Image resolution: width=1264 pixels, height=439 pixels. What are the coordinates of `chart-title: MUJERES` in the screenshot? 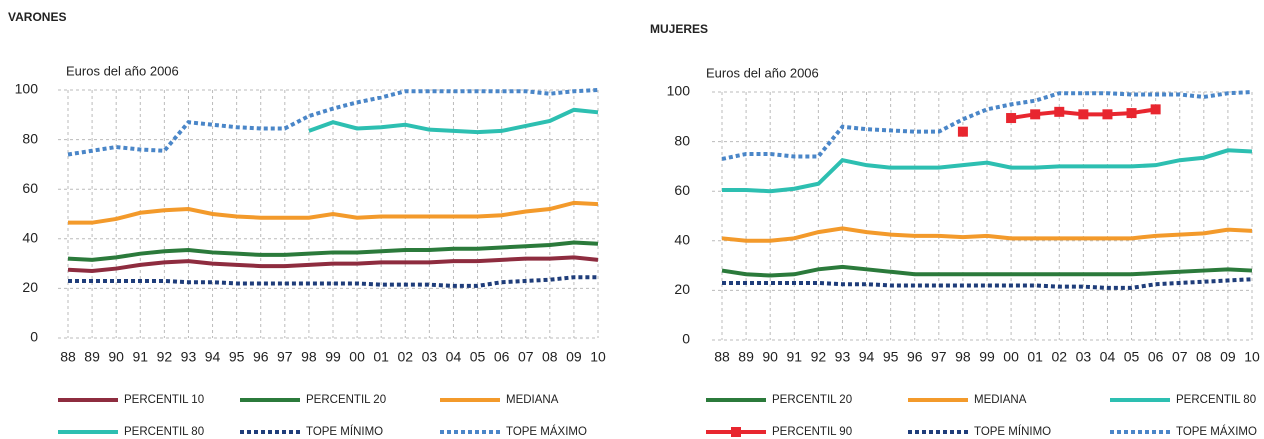 It's located at (679, 29).